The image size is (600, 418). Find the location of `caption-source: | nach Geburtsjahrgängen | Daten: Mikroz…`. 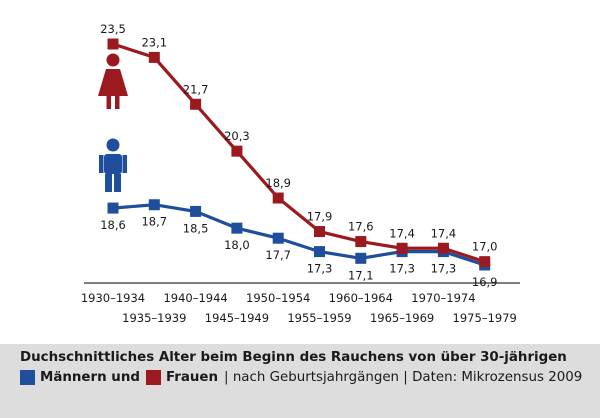

caption-source: | nach Geburtsjahrgängen | Daten: Mikroz… is located at coordinates (403, 377).